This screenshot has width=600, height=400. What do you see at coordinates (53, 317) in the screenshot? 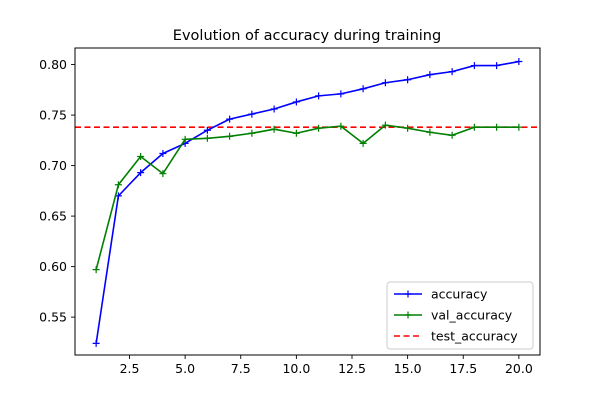
I see `y-tick-label: 0.55` at bounding box center [53, 317].